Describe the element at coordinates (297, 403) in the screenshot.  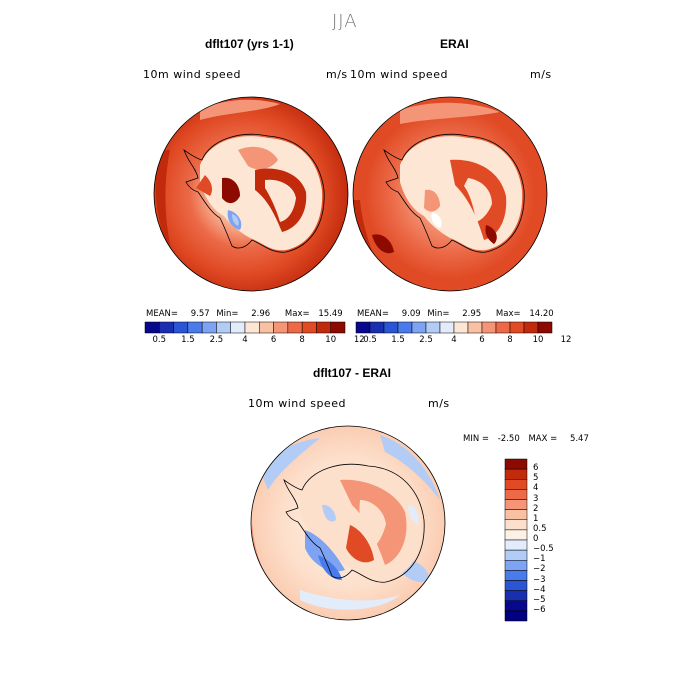
I see `panel-3-variable: 10m wind speed` at that location.